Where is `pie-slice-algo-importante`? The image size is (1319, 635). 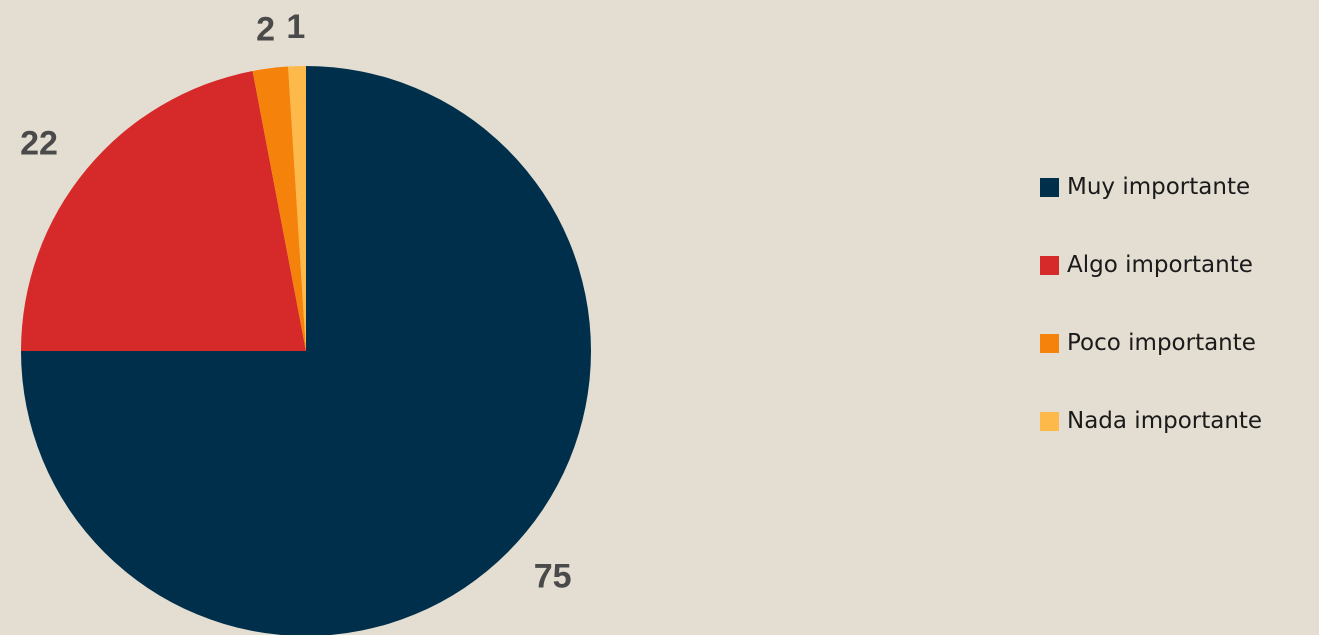
pie-slice-algo-importante is located at coordinates (163, 211).